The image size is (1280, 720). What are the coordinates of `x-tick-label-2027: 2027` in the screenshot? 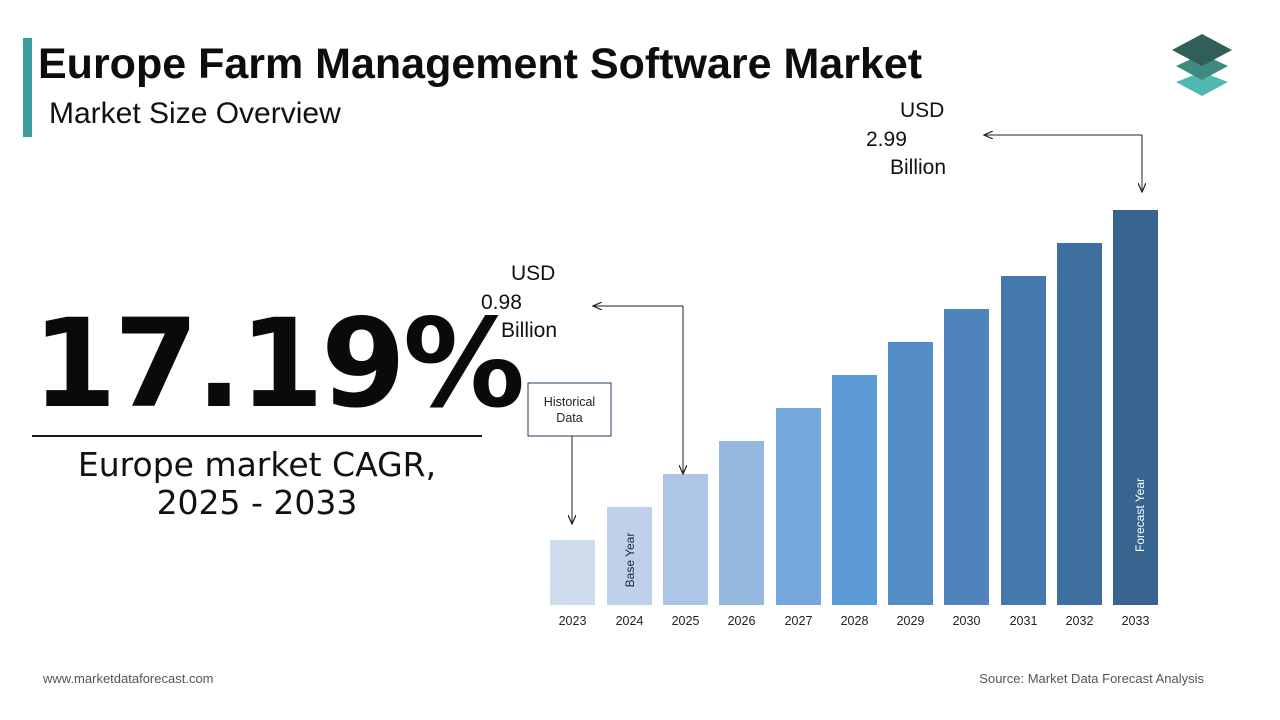 It's located at (799, 621).